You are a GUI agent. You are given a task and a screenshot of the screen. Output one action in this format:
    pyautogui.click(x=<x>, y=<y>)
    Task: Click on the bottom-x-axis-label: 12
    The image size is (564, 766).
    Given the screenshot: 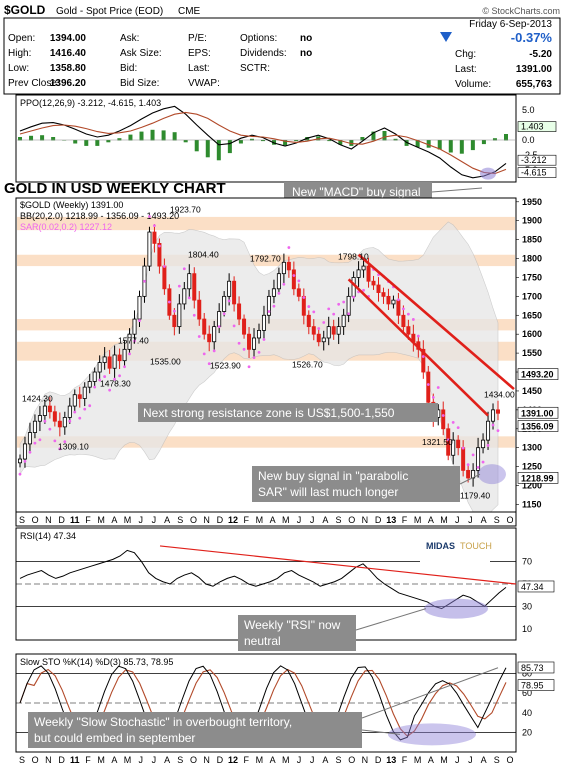 What is the action you would take?
    pyautogui.click(x=233, y=760)
    